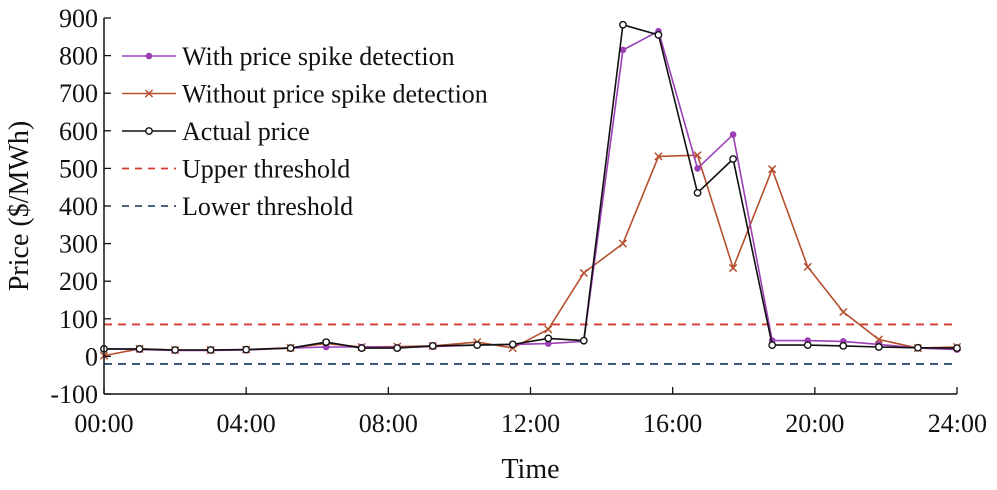 Image resolution: width=997 pixels, height=490 pixels. What do you see at coordinates (530, 344) in the screenshot?
I see `threshold-lines` at bounding box center [530, 344].